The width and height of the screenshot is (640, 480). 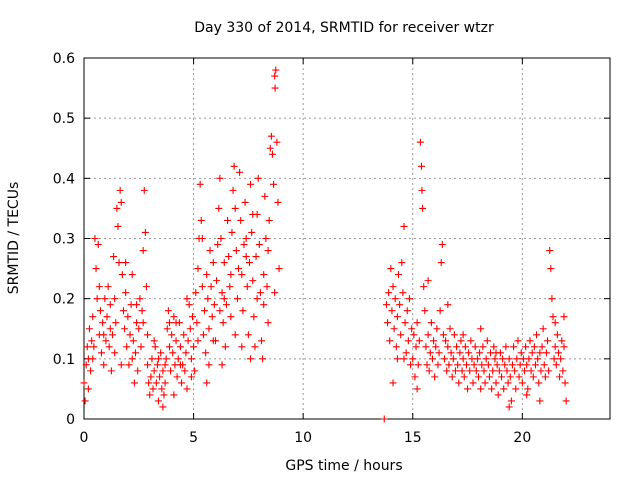 I want to click on y-axis-label: SRMTID / TECUs, so click(x=14, y=238).